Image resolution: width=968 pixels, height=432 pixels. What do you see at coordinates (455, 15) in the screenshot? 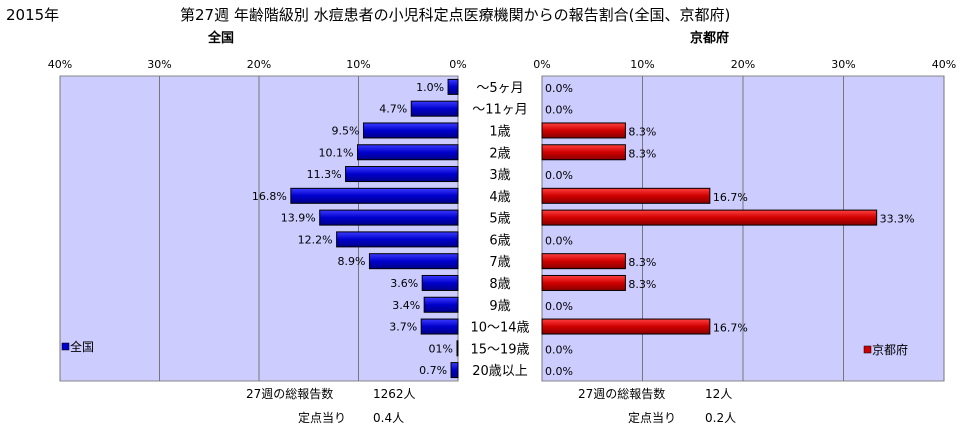
I see `chart-title: 第27週 年齢階級別 水痘患者の小児科定点医療機関からの報告割合(全国、京都府)` at bounding box center [455, 15].